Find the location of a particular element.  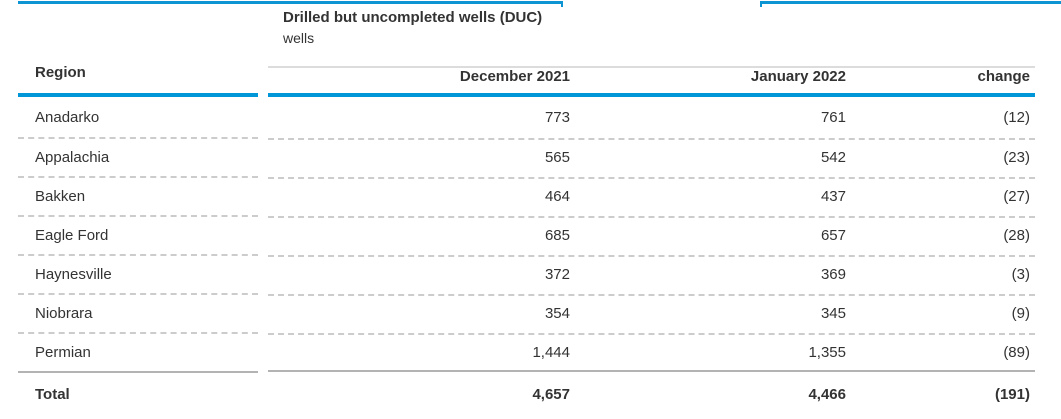

value-change: (28) is located at coordinates (1016, 235).